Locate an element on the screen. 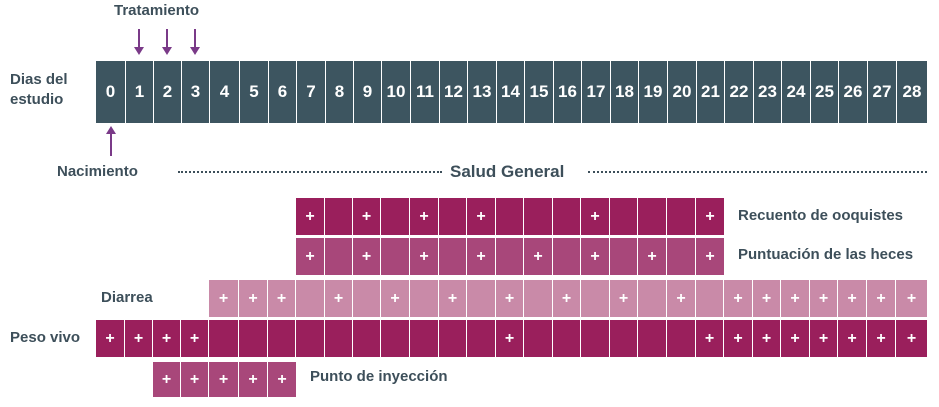 This screenshot has width=939, height=407. day-cell: 6 is located at coordinates (282, 92).